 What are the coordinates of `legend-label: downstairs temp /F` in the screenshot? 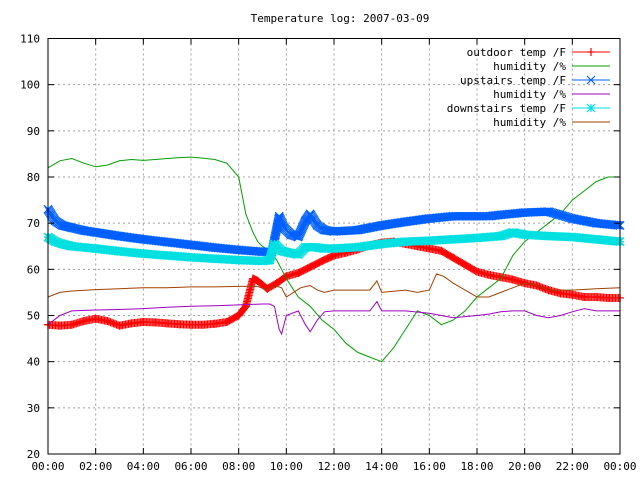 It's located at (506, 108).